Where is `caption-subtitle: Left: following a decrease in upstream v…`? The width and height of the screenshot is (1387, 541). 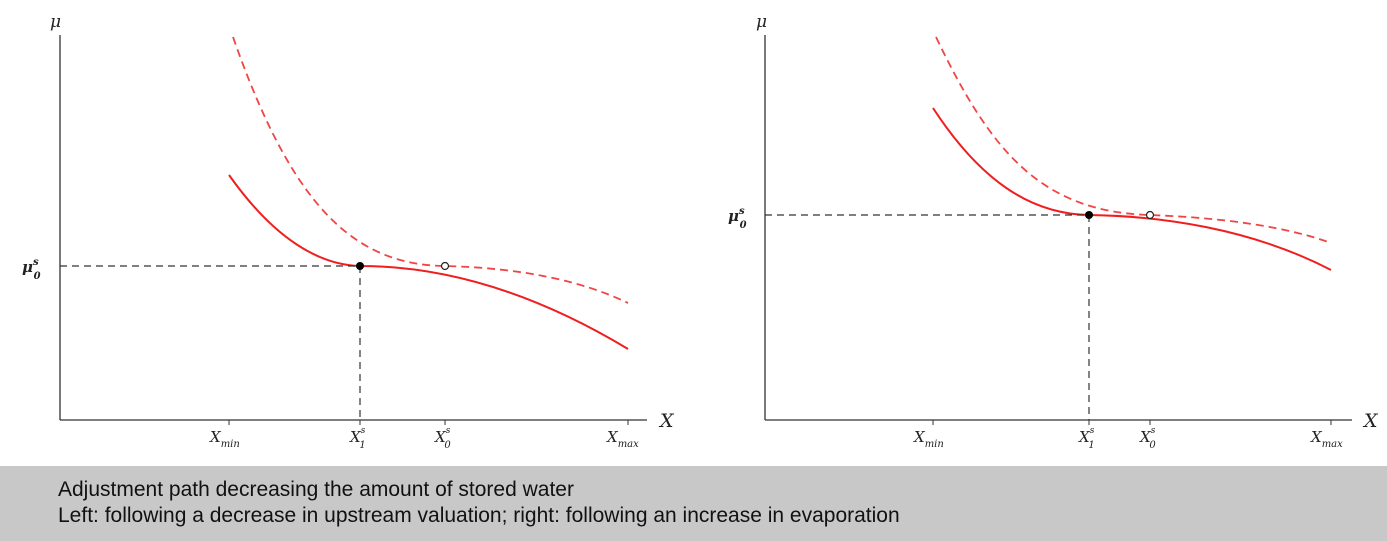
caption-subtitle: Left: following a decrease in upstream v… is located at coordinates (479, 515).